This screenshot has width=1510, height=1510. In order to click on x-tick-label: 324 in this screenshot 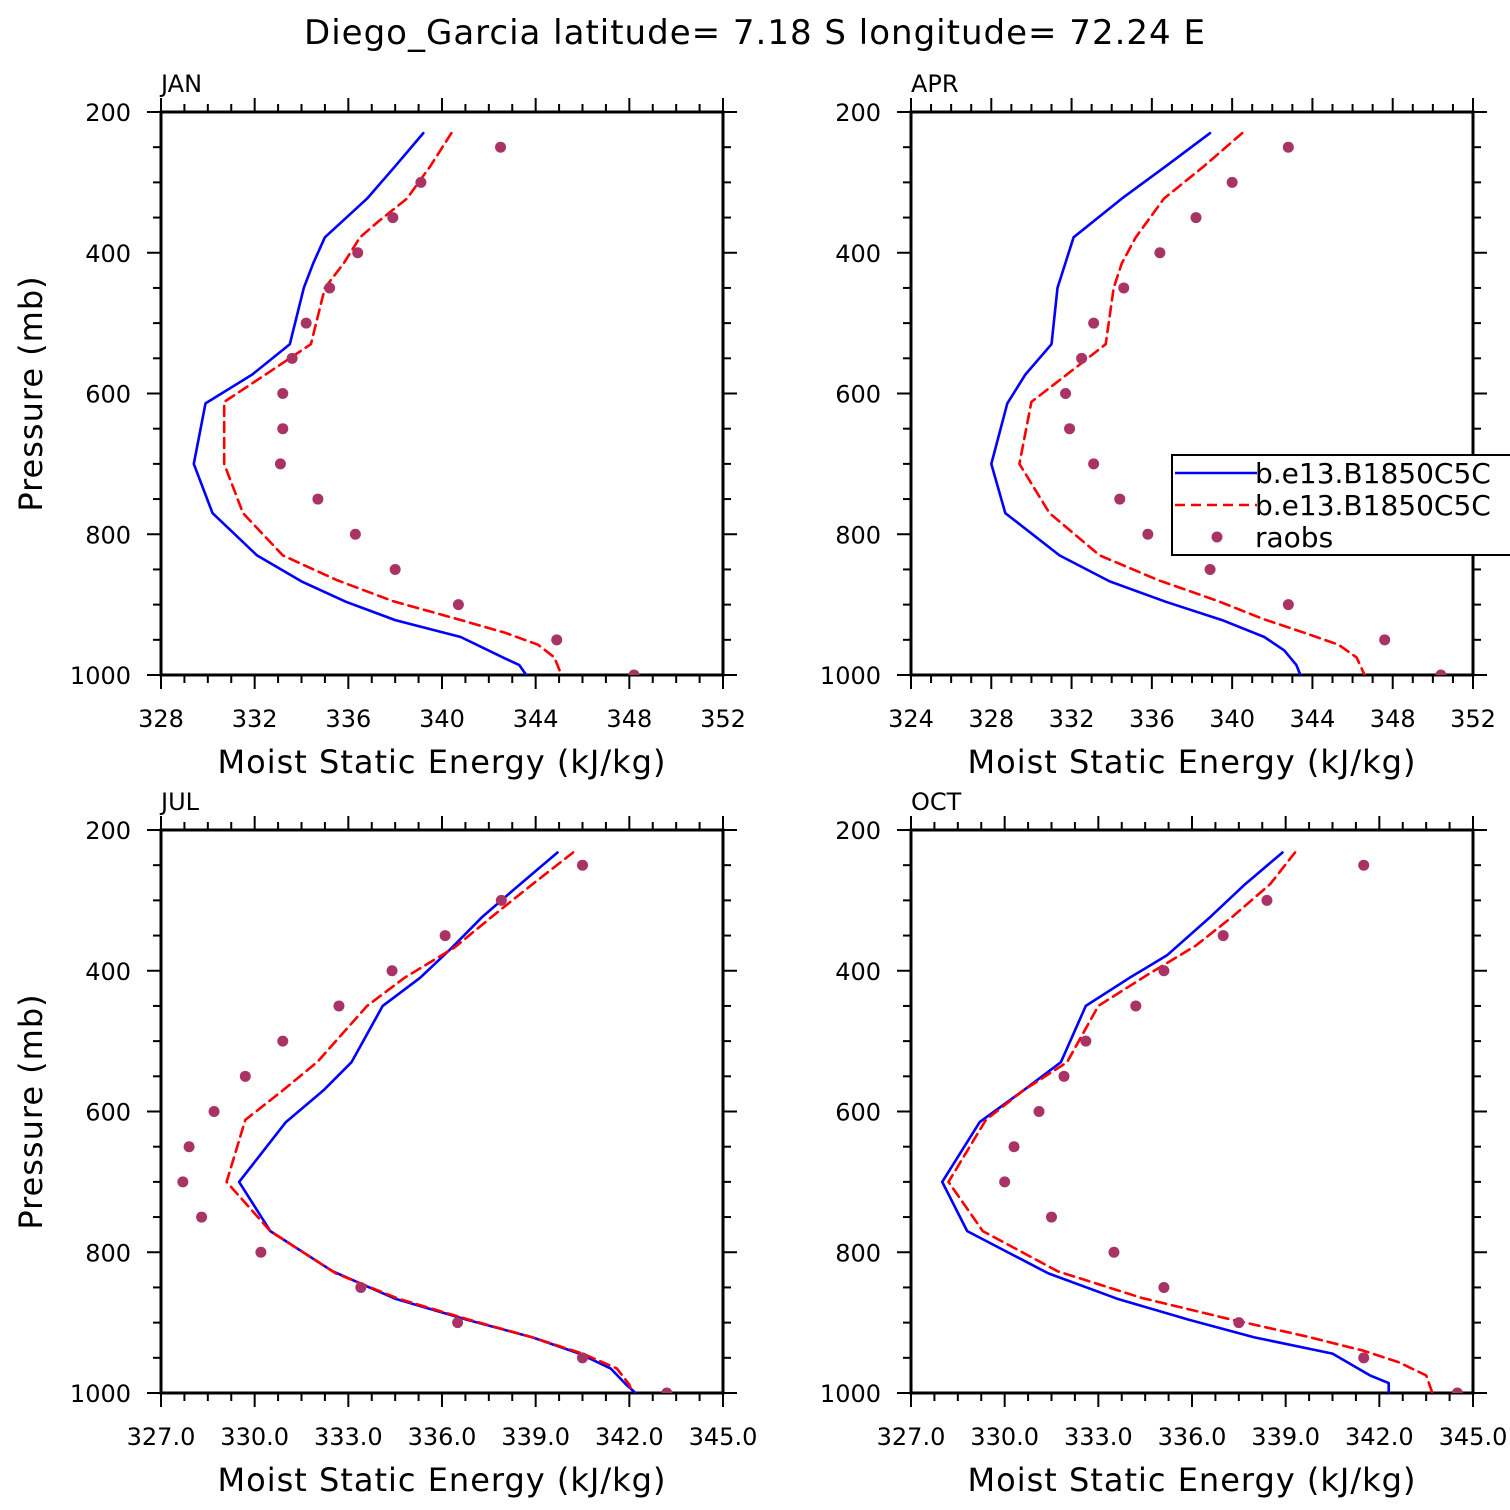, I will do `click(911, 719)`.